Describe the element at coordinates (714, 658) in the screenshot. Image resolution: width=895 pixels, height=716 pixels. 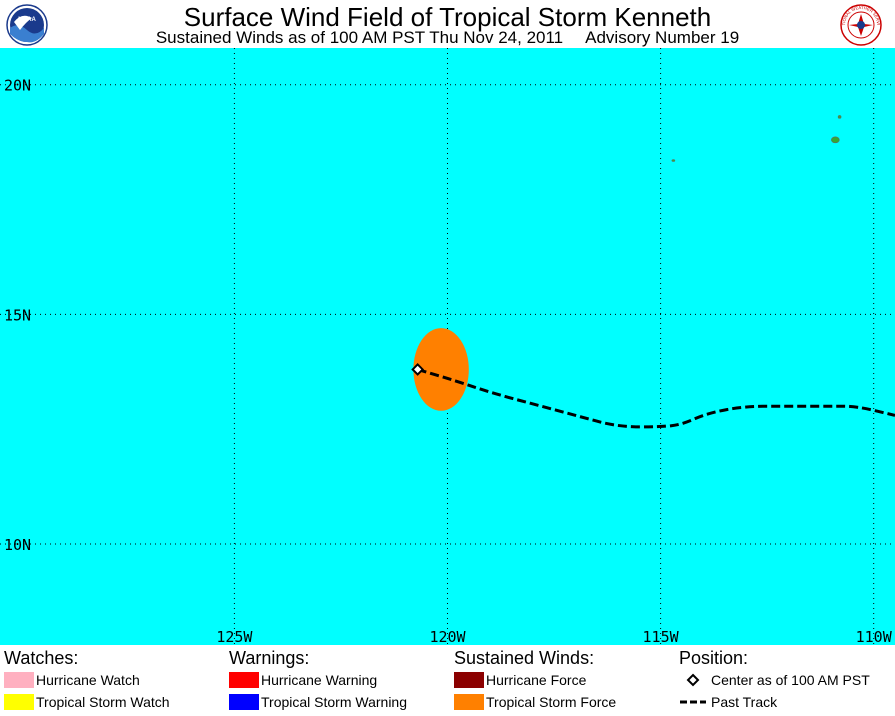
I see `legend-position-heading: Position:` at that location.